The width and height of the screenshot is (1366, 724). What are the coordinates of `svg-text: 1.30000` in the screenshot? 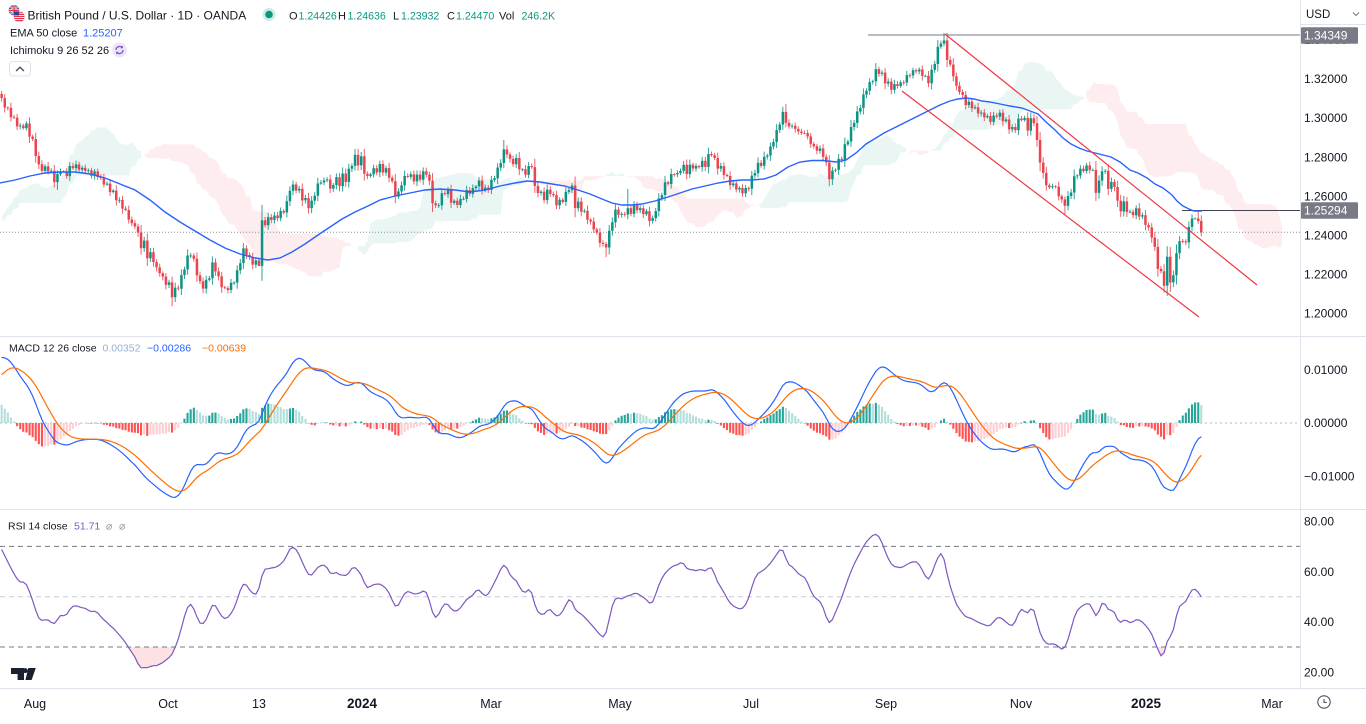 It's located at (1326, 118).